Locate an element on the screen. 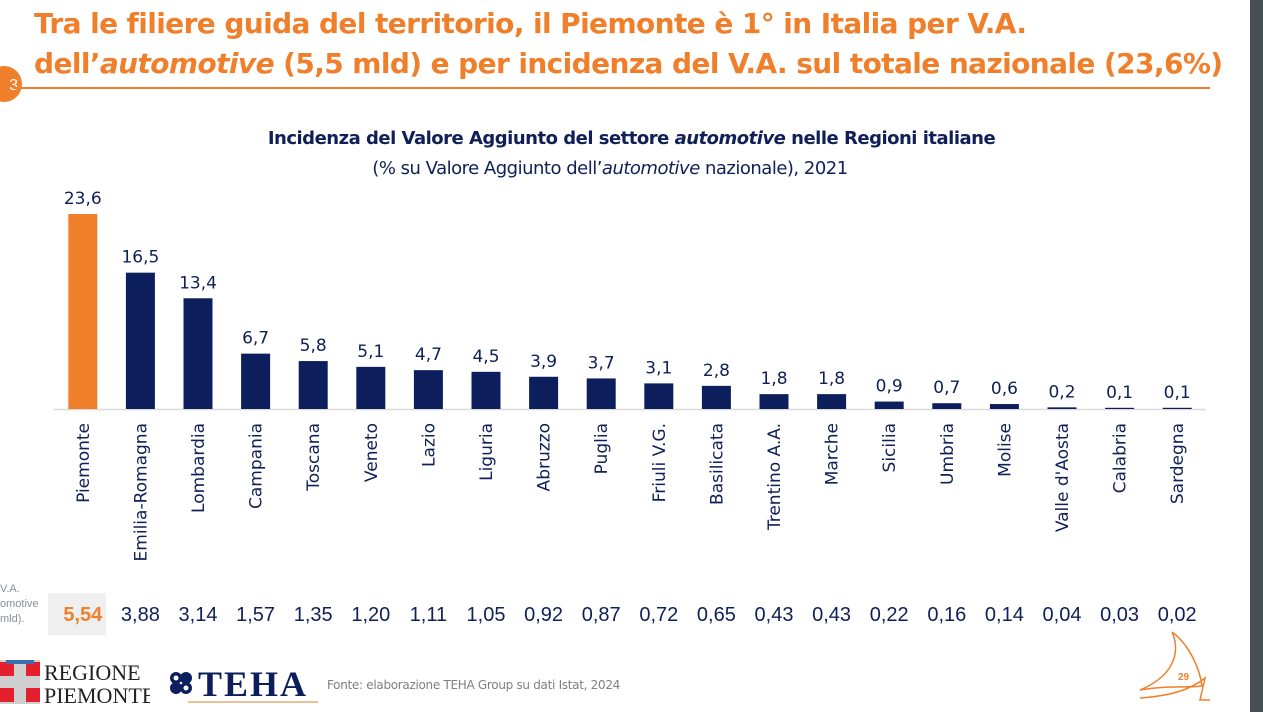 The height and width of the screenshot is (712, 1263). category-label: Valle d'Aosta is located at coordinates (1063, 477).